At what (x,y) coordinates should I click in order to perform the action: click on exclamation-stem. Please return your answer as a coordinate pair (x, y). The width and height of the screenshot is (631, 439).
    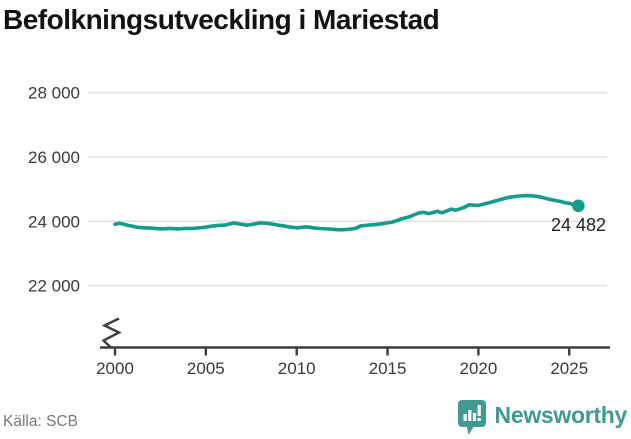
    Looking at the image, I should click on (479, 410).